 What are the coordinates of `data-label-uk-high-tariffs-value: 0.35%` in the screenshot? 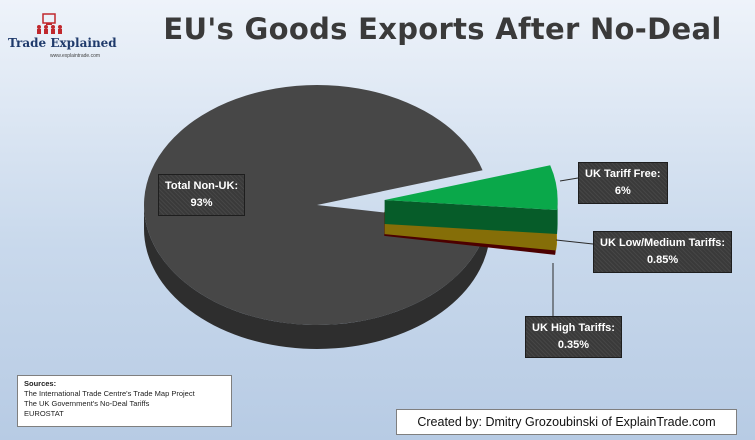 It's located at (573, 345).